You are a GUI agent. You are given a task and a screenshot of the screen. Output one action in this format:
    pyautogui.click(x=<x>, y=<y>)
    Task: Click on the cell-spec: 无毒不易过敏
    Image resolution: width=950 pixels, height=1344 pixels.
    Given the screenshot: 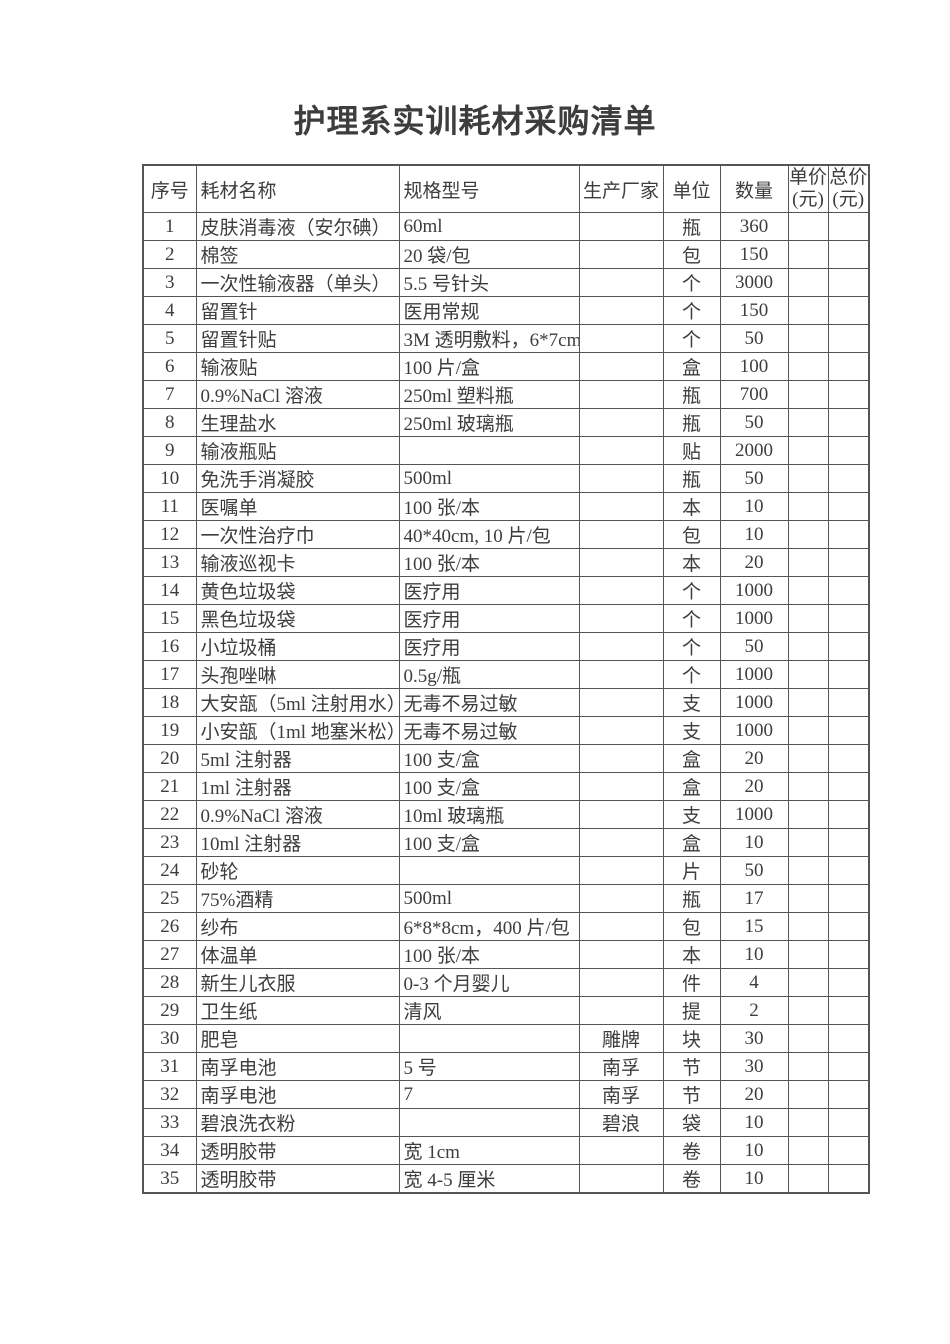 What is the action you would take?
    pyautogui.click(x=489, y=702)
    